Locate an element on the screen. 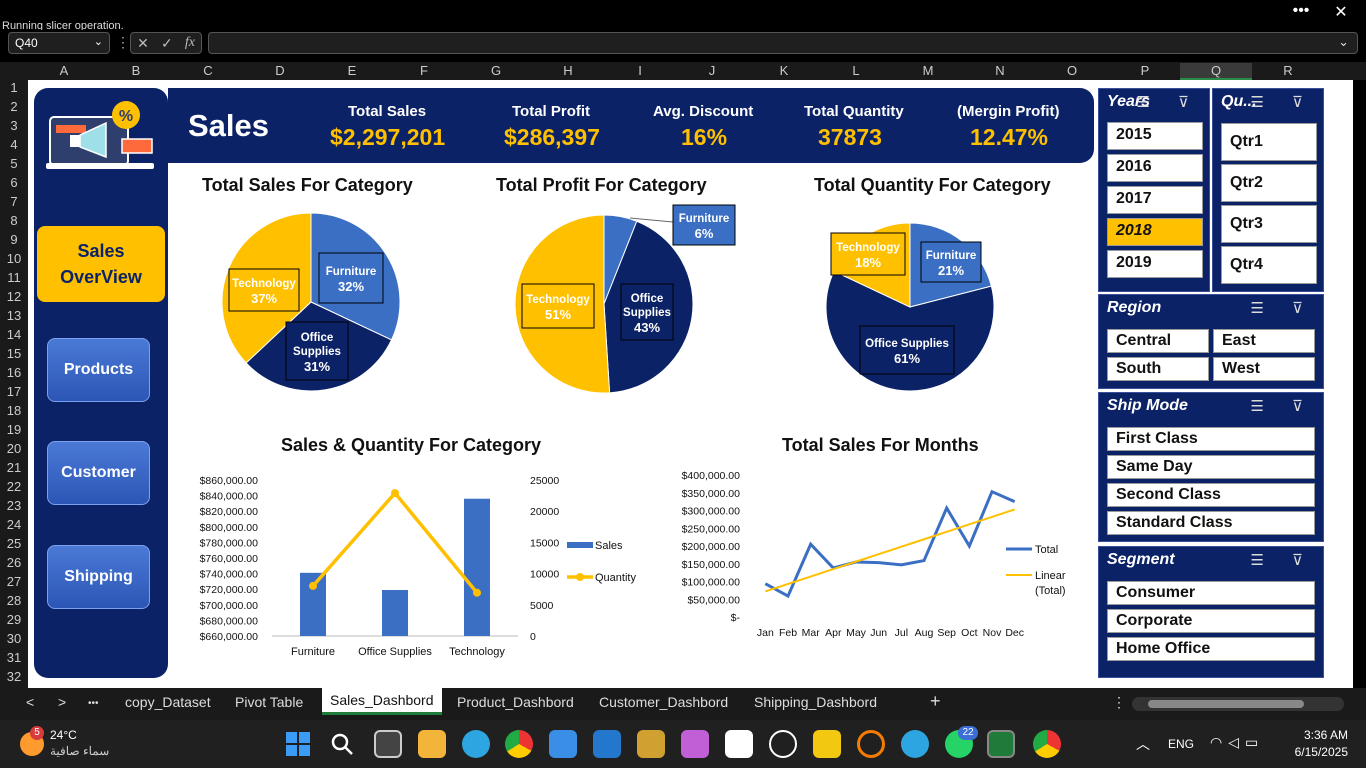 The image size is (1366, 768). slicer-item-year-2015: 2015 is located at coordinates (1155, 136).